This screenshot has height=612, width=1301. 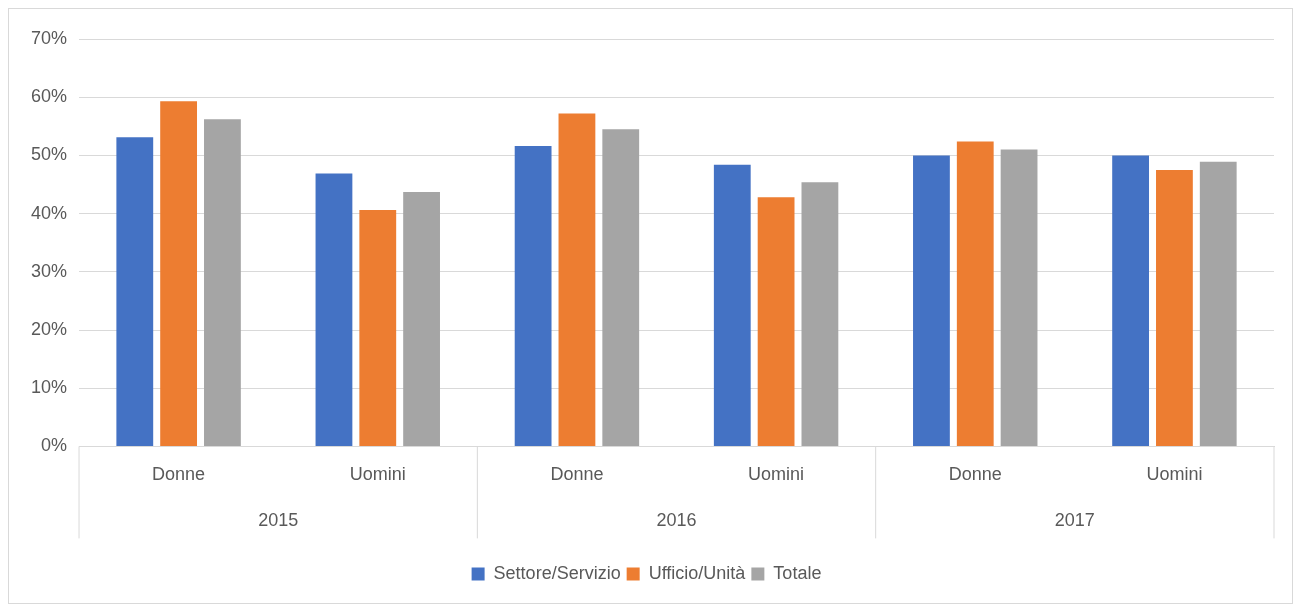 What do you see at coordinates (49, 96) in the screenshot?
I see `y-tick-label: 60%` at bounding box center [49, 96].